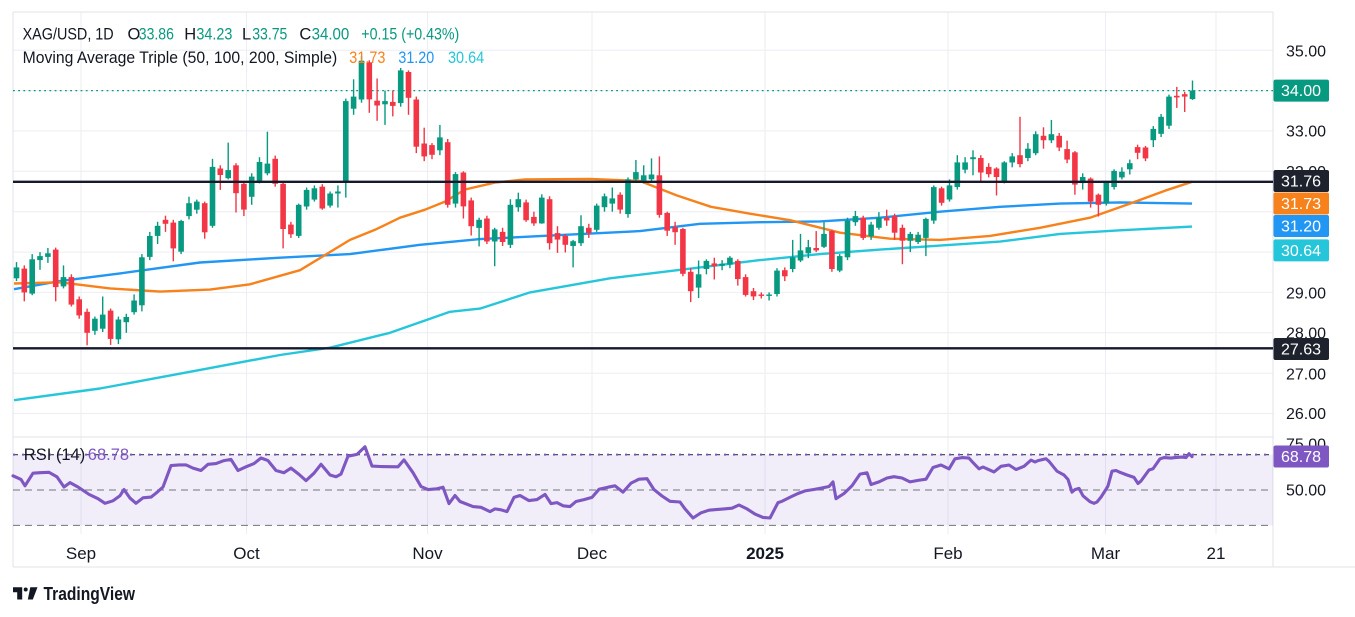 The width and height of the screenshot is (1355, 617). Describe the element at coordinates (1306, 132) in the screenshot. I see `svg-text: 33.00` at that location.